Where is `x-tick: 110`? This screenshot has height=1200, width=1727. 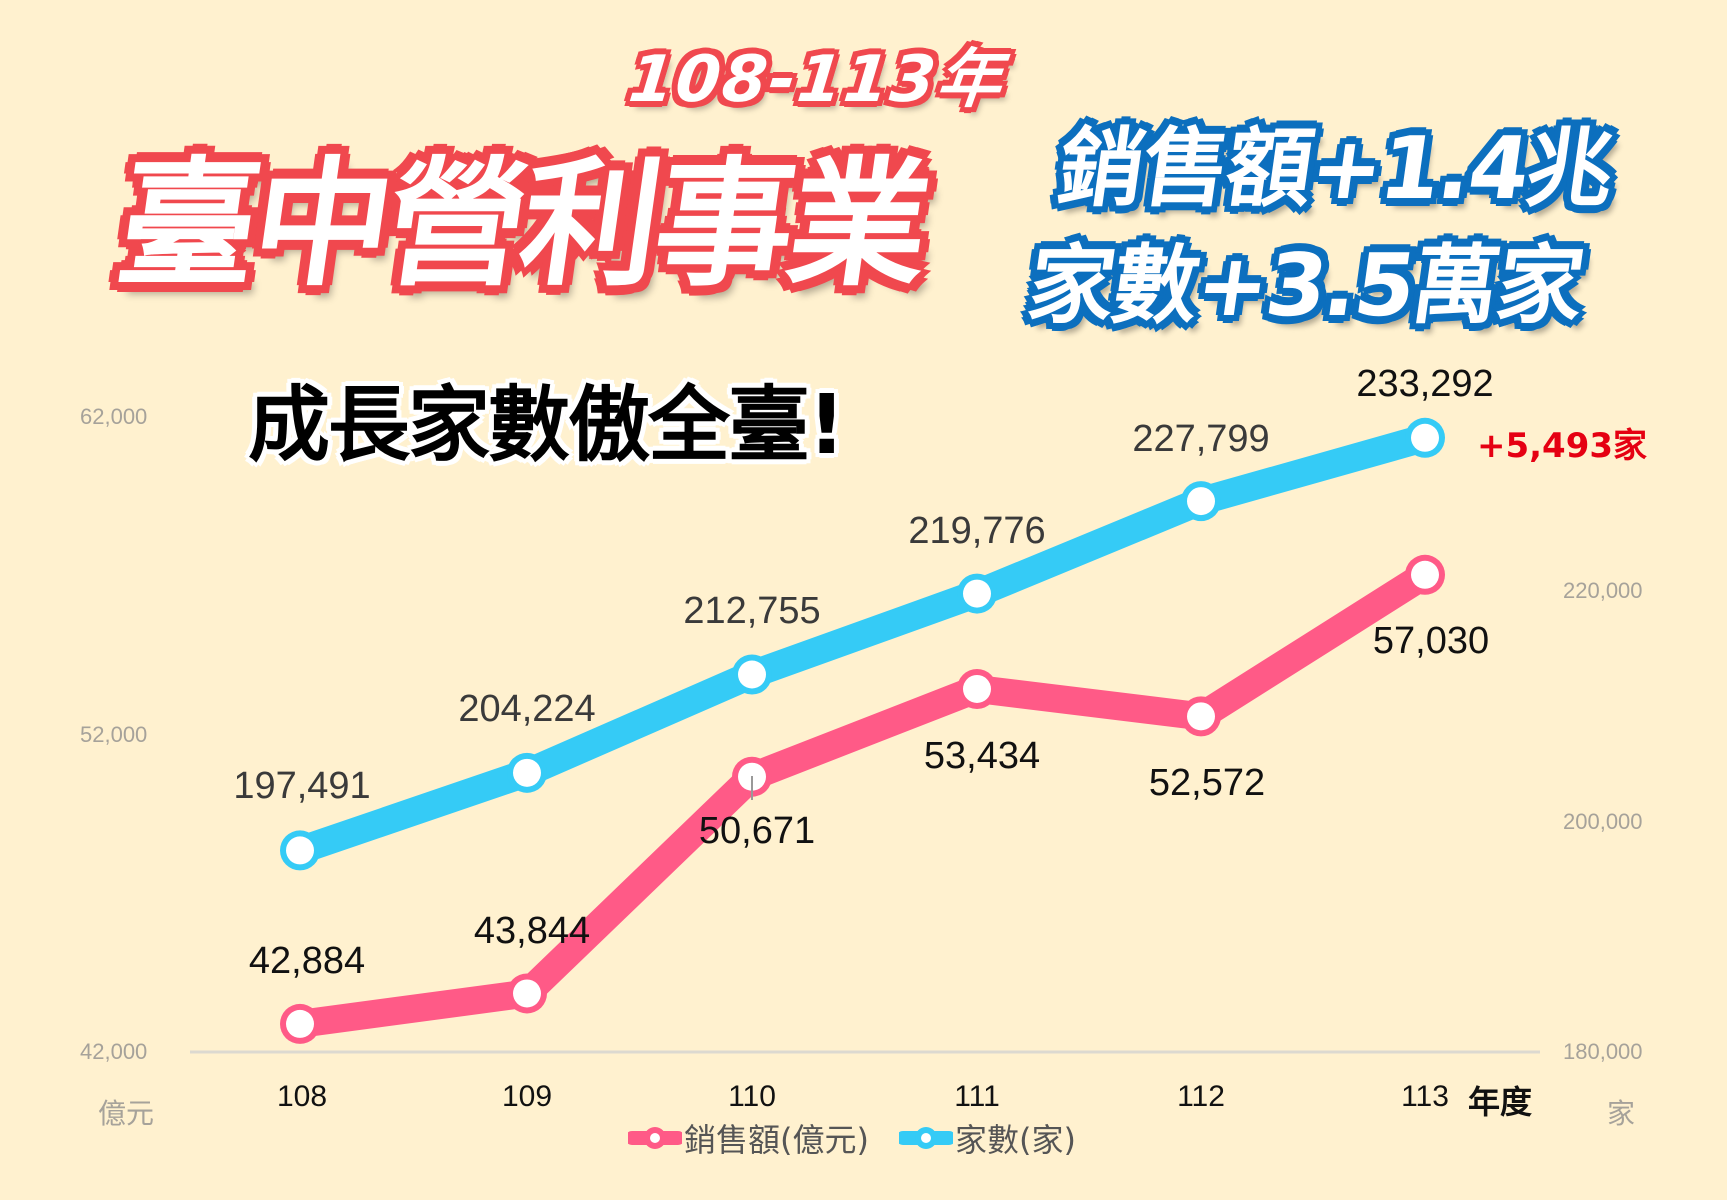
x-tick: 110 is located at coordinates (752, 1096).